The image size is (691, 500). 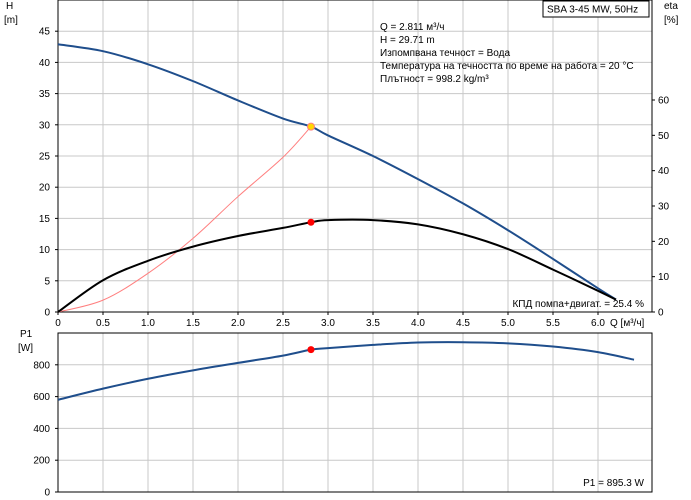 What do you see at coordinates (45, 157) in the screenshot?
I see `h-tick-label: 25` at bounding box center [45, 157].